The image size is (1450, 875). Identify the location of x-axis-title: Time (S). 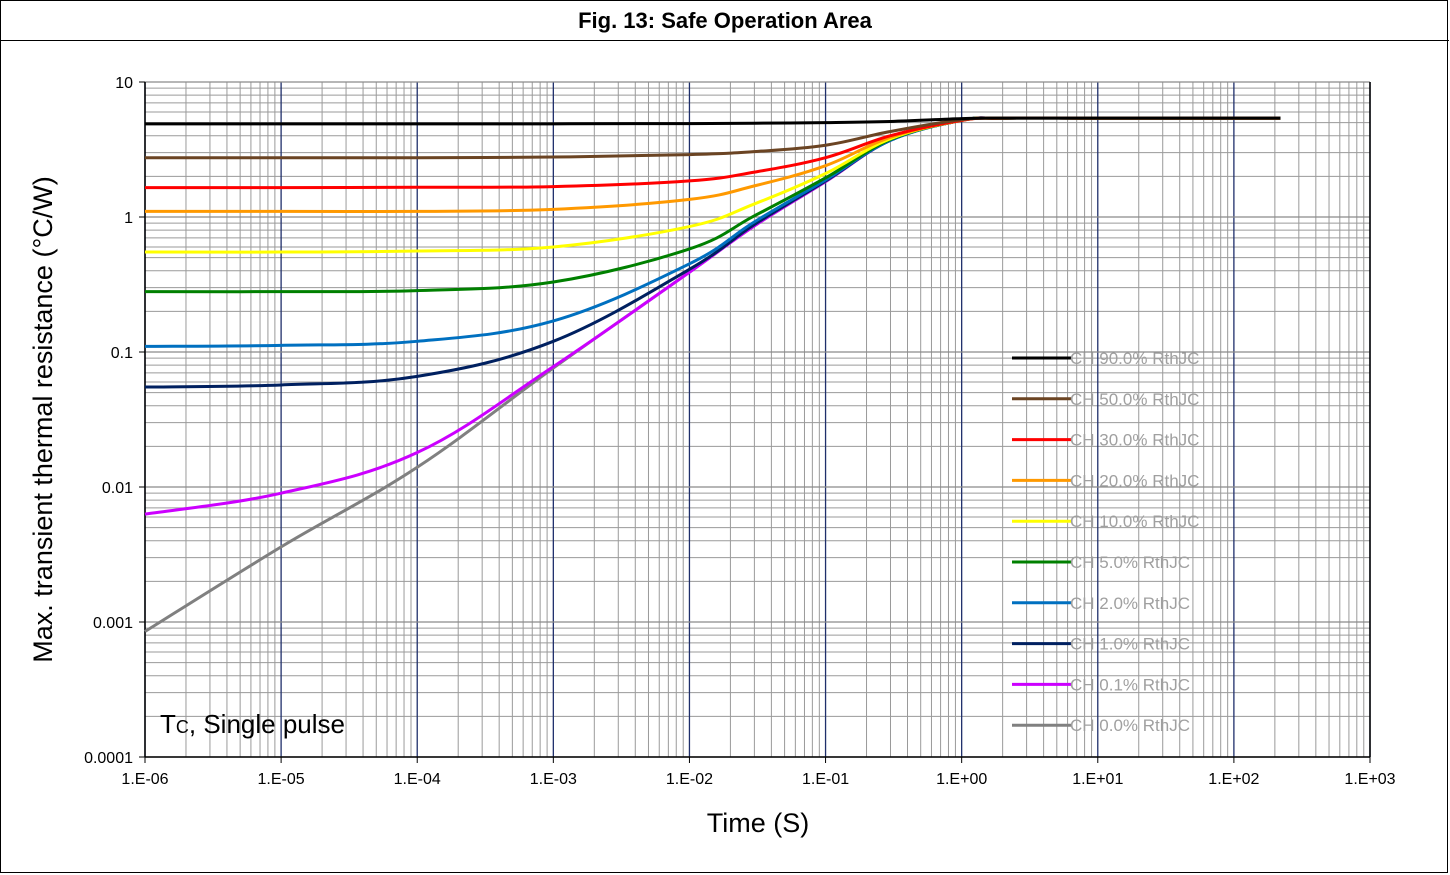
(758, 823).